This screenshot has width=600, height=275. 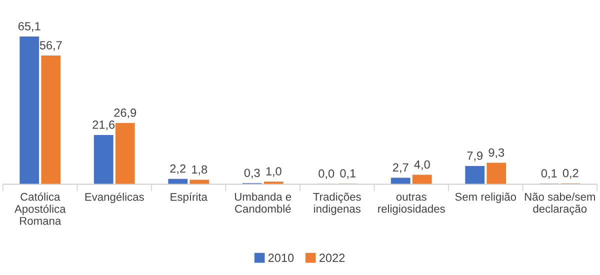 What do you see at coordinates (252, 173) in the screenshot?
I see `data-label: 0,3` at bounding box center [252, 173].